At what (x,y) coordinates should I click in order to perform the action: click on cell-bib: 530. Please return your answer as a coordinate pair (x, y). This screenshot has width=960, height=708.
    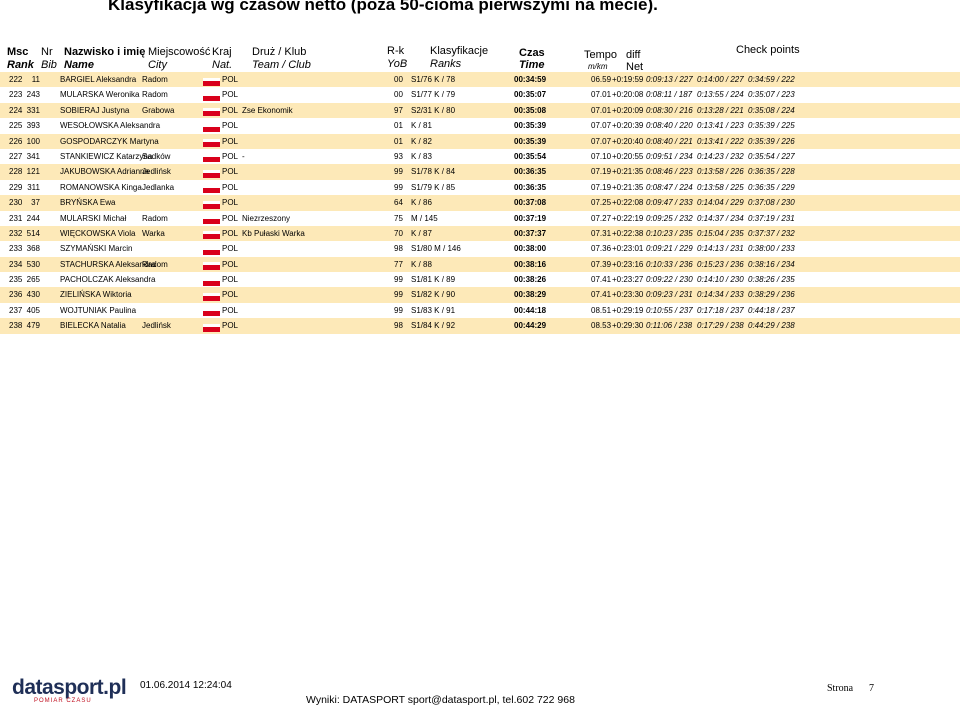
    Looking at the image, I should click on (33, 264).